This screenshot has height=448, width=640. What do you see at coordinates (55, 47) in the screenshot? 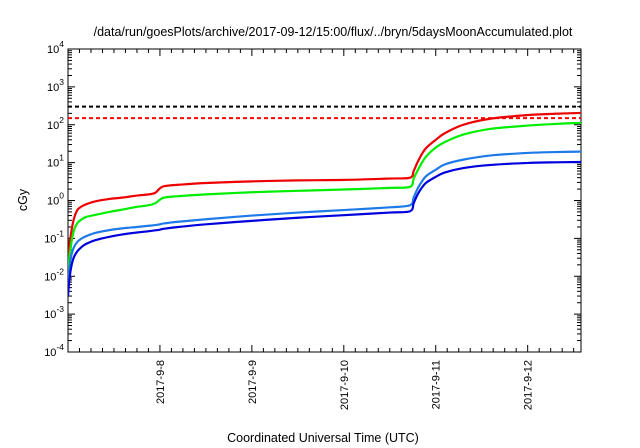
I see `y-tick-label: 10⁴` at bounding box center [55, 47].